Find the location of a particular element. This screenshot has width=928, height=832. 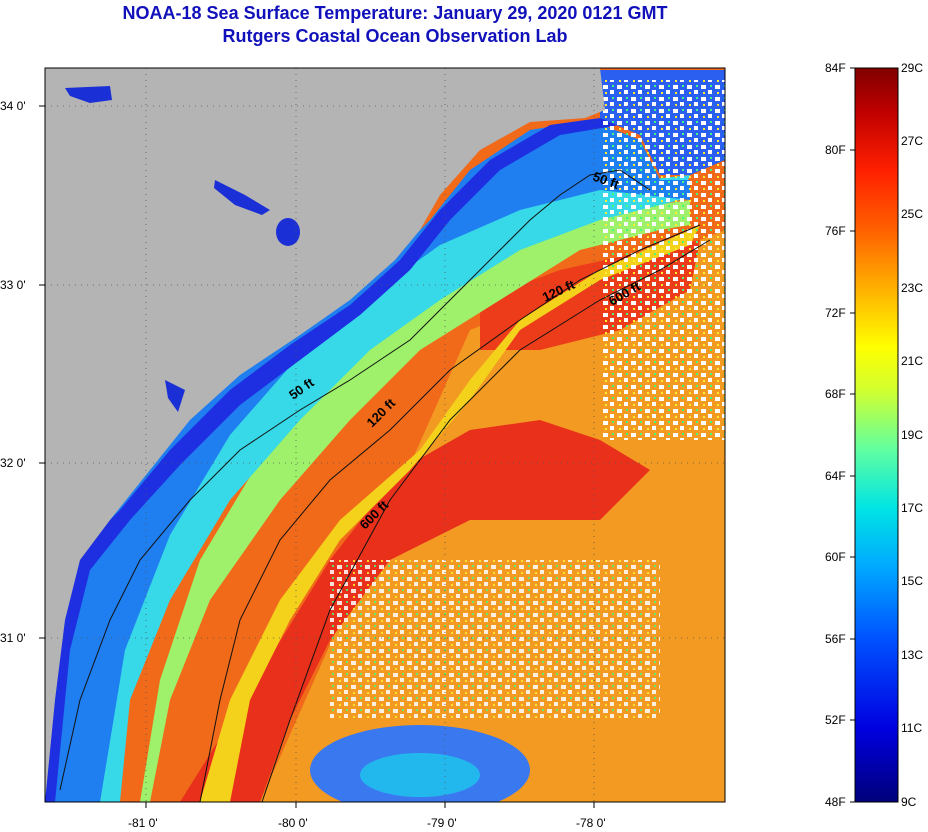

colorbar-c-label: 23C is located at coordinates (912, 288).